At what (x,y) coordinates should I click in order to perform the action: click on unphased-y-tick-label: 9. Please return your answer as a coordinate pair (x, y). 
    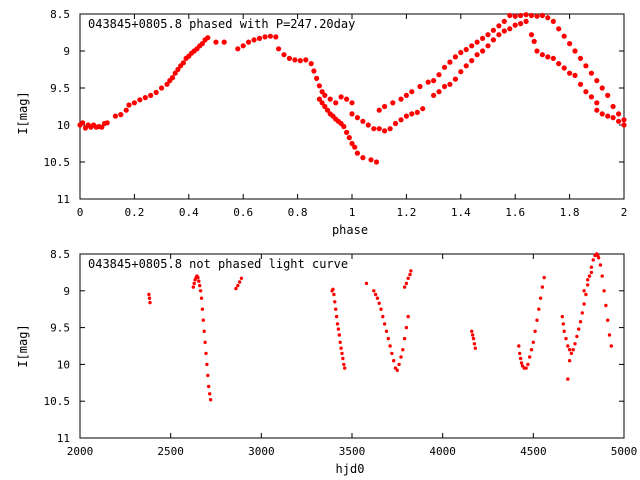
    Looking at the image, I should click on (66, 291).